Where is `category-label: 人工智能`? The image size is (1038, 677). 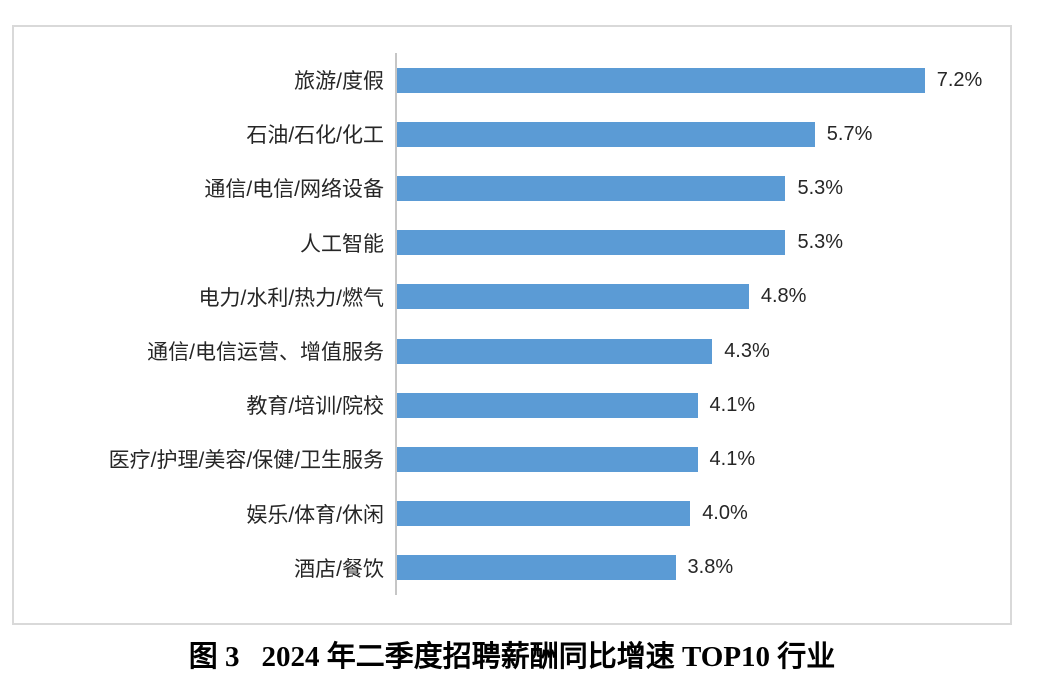 category-label: 人工智能 is located at coordinates (342, 244).